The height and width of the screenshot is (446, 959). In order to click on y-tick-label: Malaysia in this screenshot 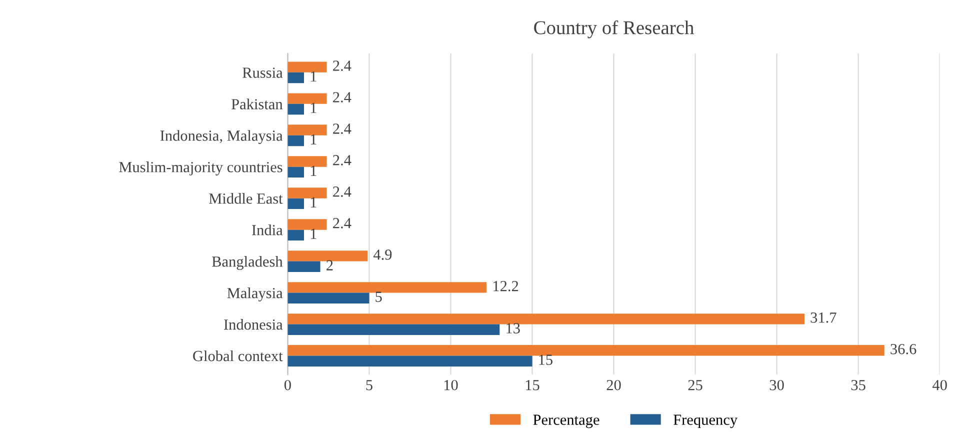, I will do `click(255, 294)`.